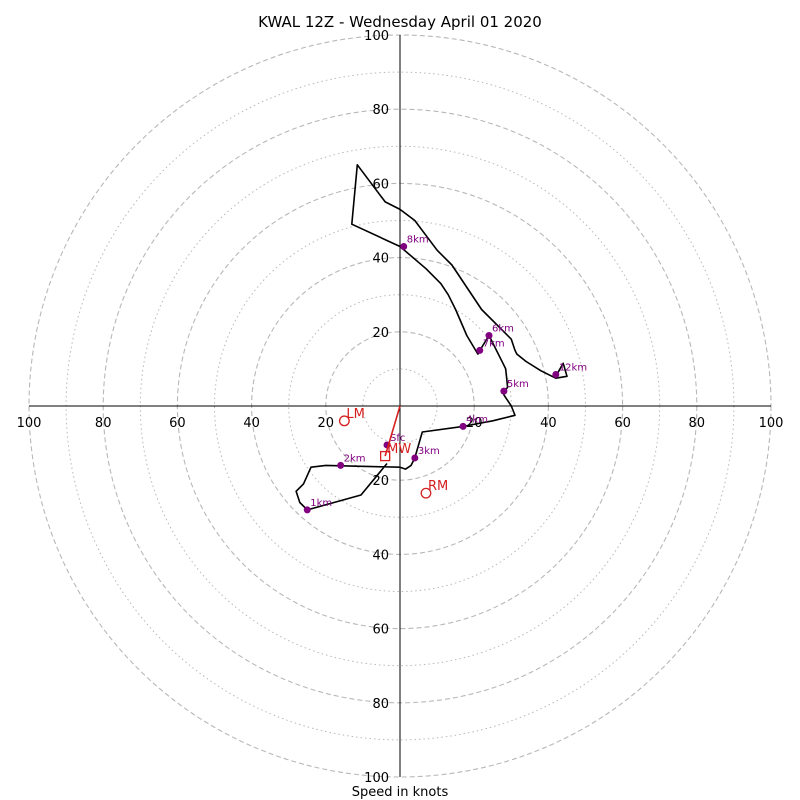 This screenshot has height=800, width=800. What do you see at coordinates (771, 423) in the screenshot?
I see `tick-label-right: 100` at bounding box center [771, 423].